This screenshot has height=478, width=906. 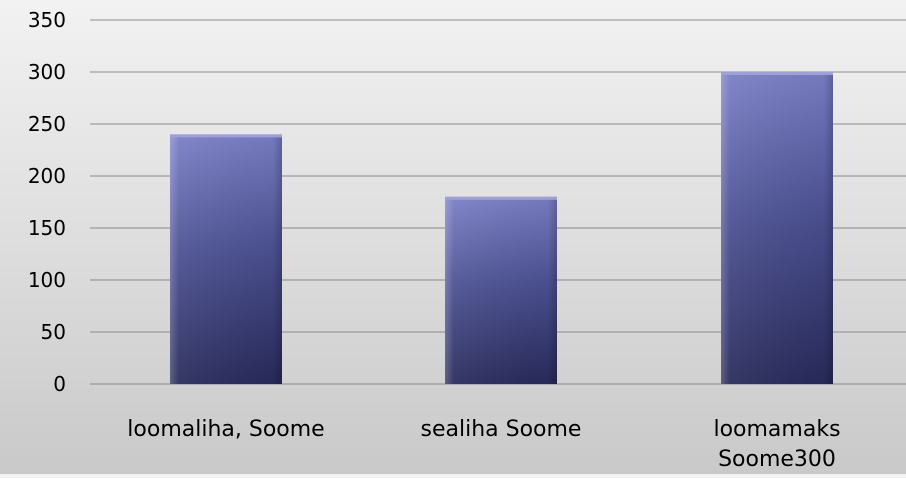 I want to click on y-tick-label: 250, so click(x=47, y=124).